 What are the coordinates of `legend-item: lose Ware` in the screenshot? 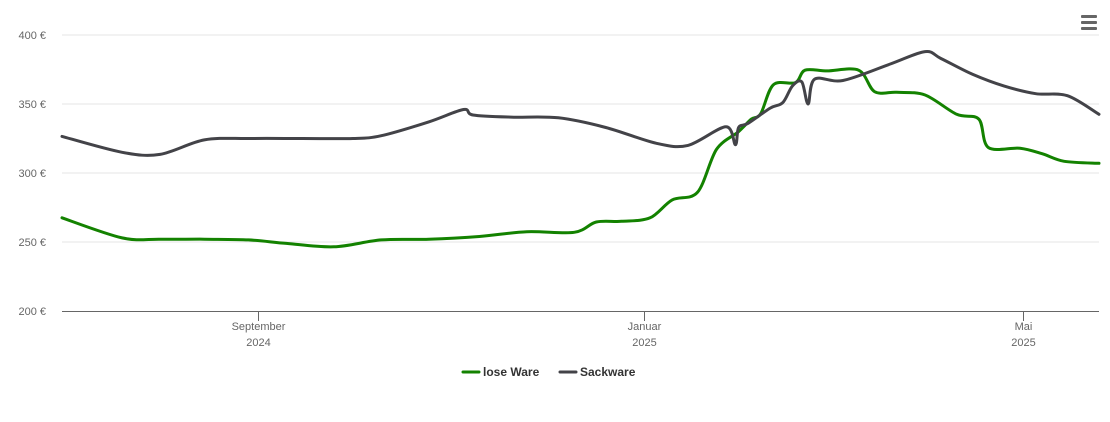 It's located at (500, 372).